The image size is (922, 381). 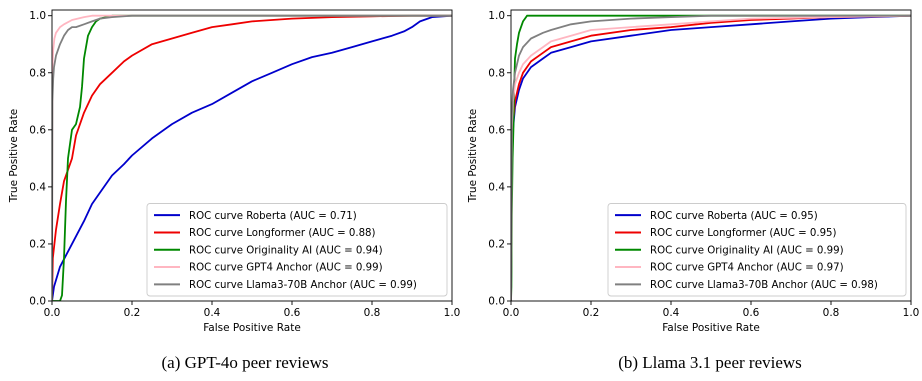 What do you see at coordinates (286, 268) in the screenshot?
I see `legend-label: ROC curve GPT4 Anchor (AUC = 0.99)` at bounding box center [286, 268].